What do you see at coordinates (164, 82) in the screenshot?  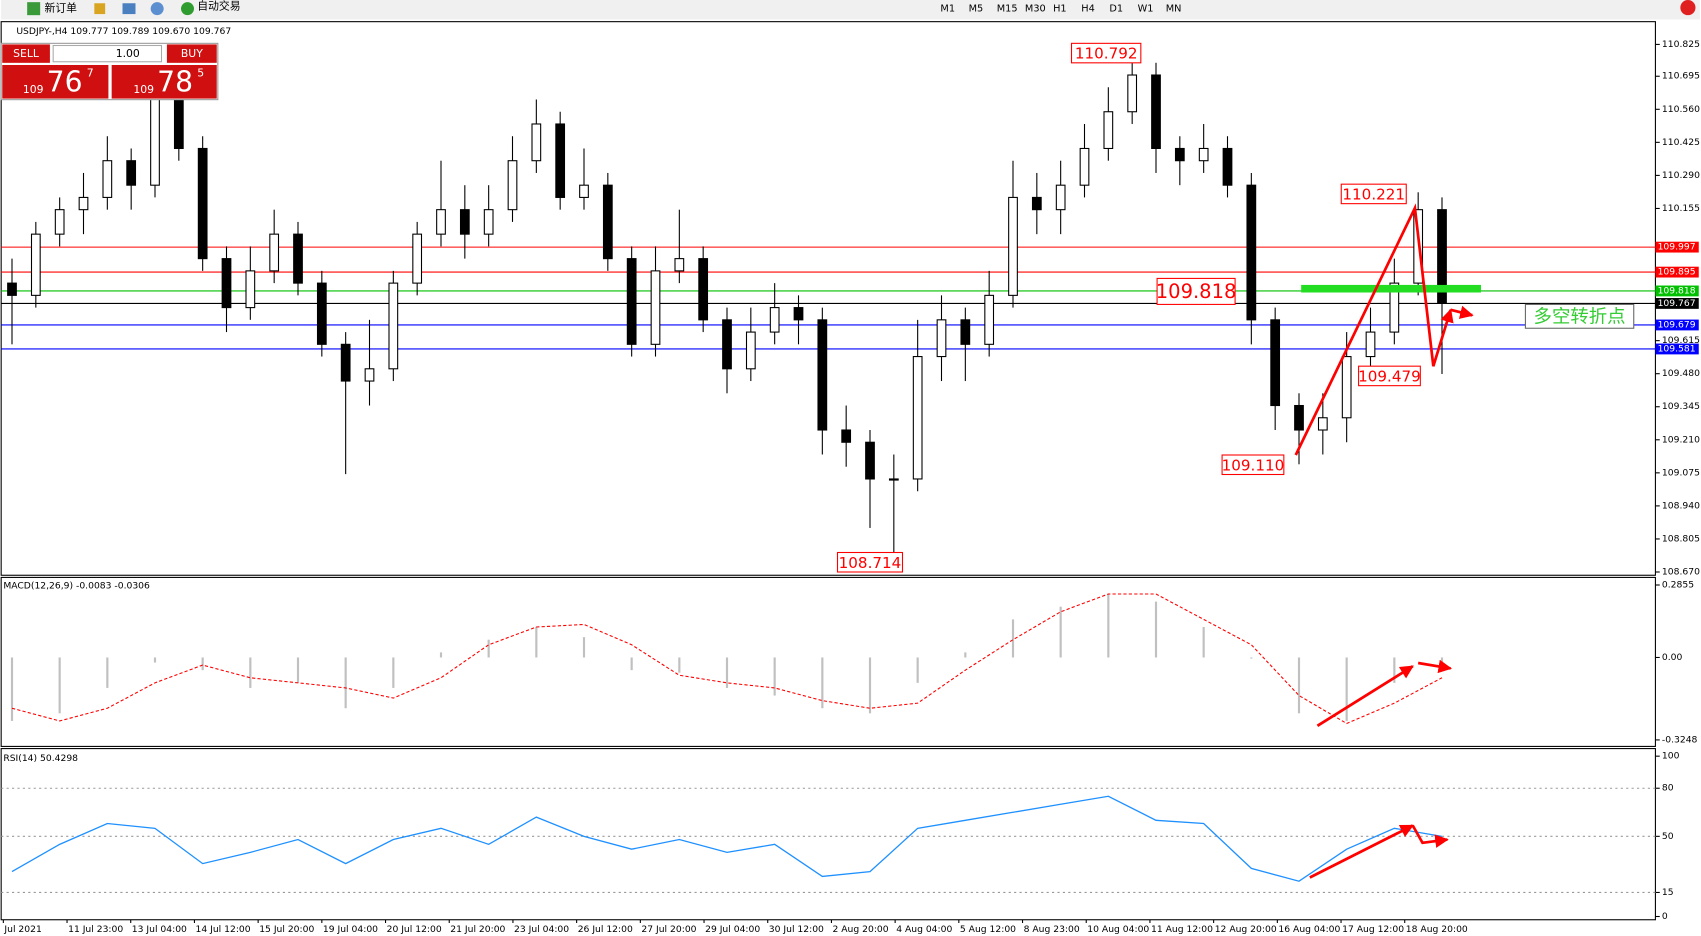 I see `buy-price-box` at bounding box center [164, 82].